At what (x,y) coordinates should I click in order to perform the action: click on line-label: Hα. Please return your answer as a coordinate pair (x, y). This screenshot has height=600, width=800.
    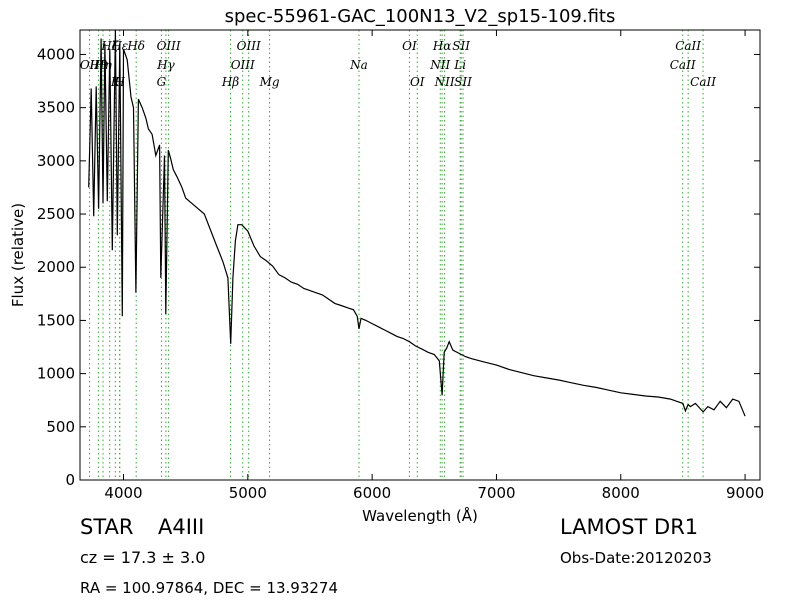
    Looking at the image, I should click on (442, 46).